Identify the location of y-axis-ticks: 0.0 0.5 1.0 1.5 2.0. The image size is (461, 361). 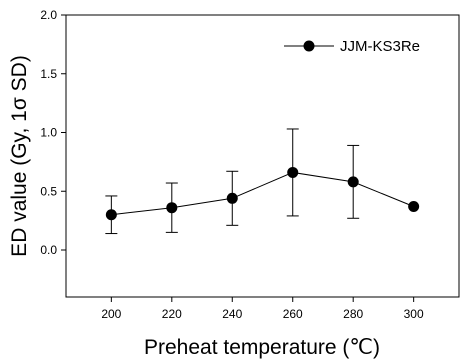
(53, 132).